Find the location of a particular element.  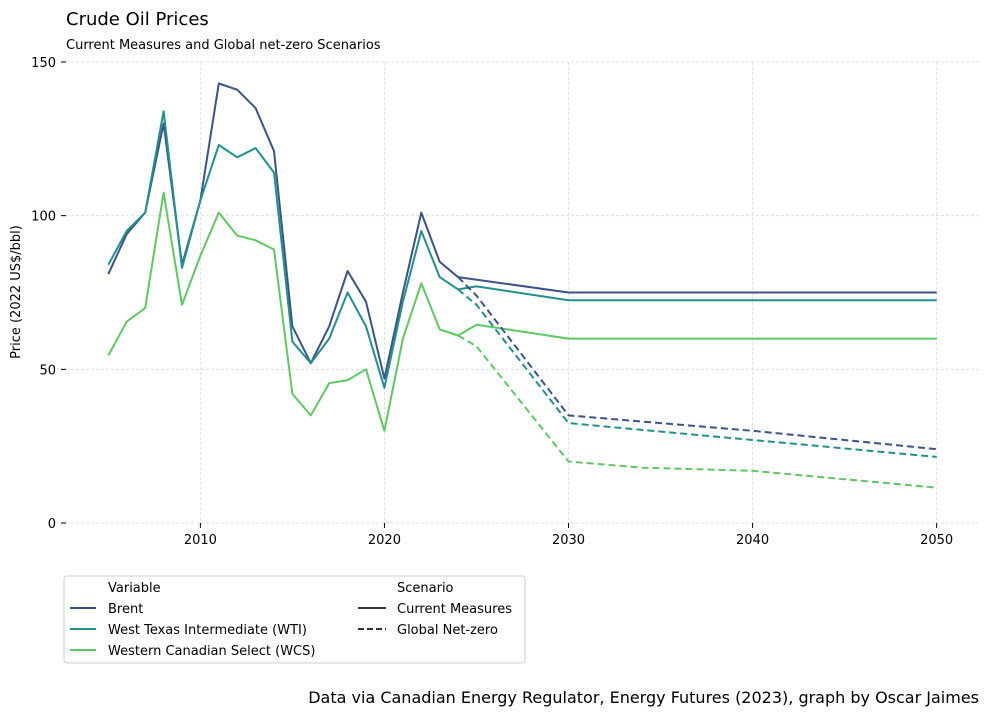

legend-variable-label: Western Canadian Select (WCS) is located at coordinates (211, 651).